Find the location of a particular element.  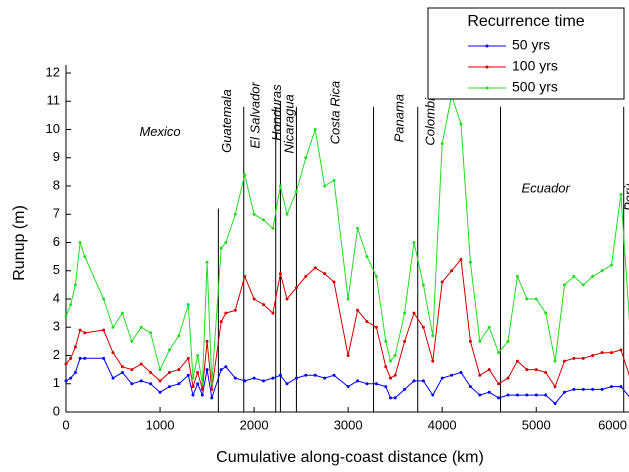

region-label: Mexico is located at coordinates (159, 131).